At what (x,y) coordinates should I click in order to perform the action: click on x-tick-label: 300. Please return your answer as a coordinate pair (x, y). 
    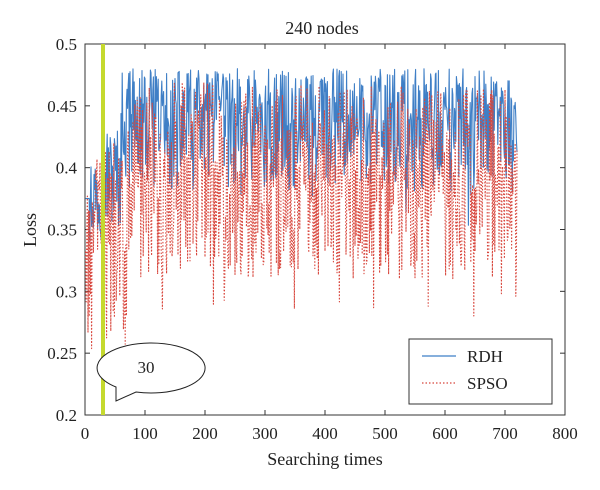
    Looking at the image, I should click on (265, 433).